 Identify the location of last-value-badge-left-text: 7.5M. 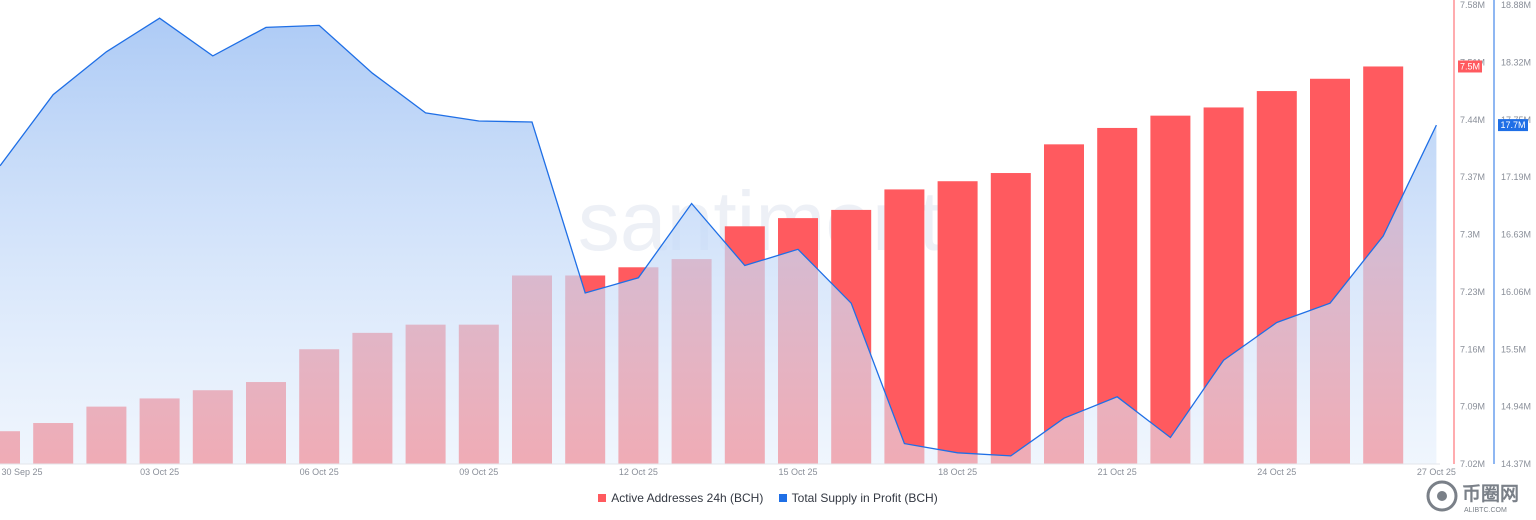
(1470, 66).